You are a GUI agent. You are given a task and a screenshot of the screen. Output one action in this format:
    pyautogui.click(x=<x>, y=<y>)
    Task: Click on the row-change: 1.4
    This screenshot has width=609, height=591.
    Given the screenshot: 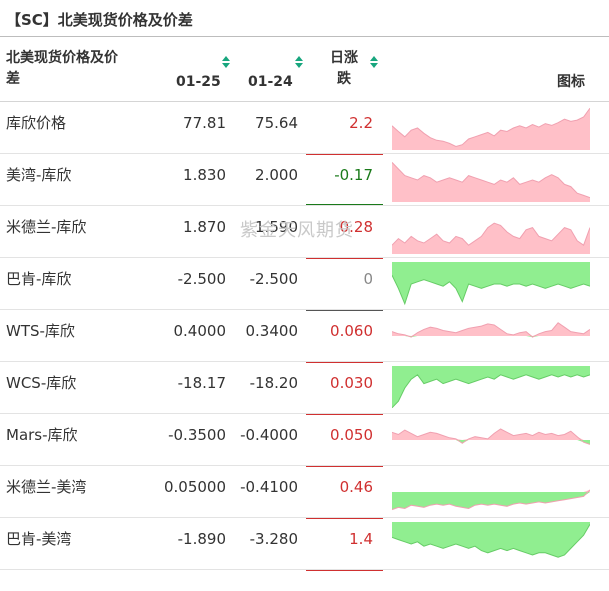 What is the action you would take?
    pyautogui.click(x=361, y=539)
    